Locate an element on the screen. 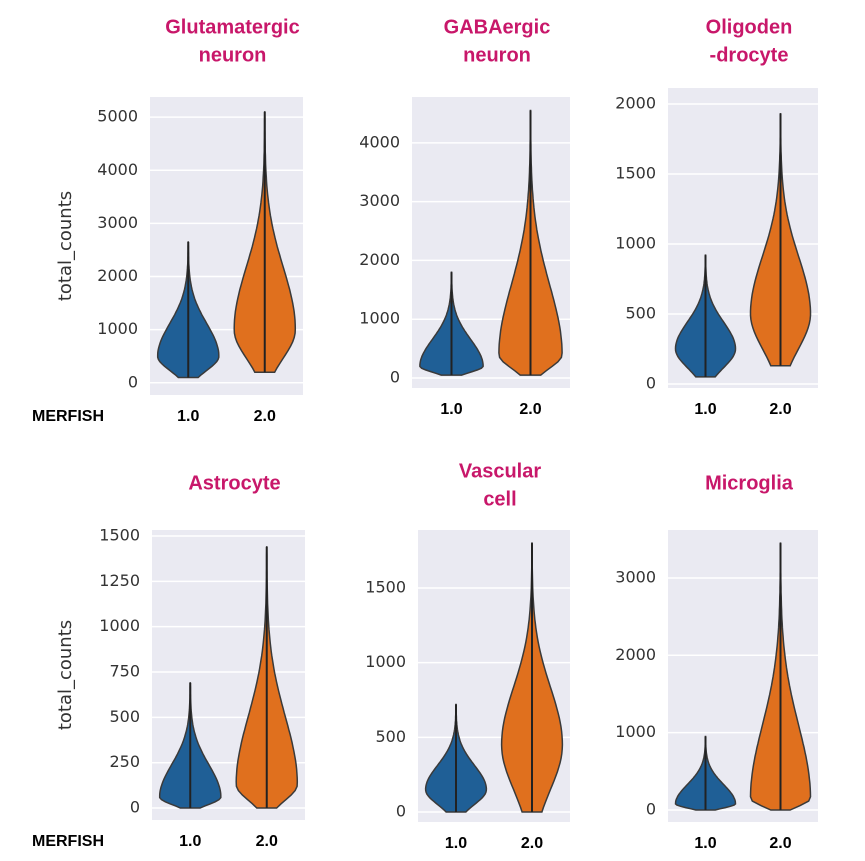 This screenshot has width=865, height=861. y-tick-label: 5000 is located at coordinates (117, 116).